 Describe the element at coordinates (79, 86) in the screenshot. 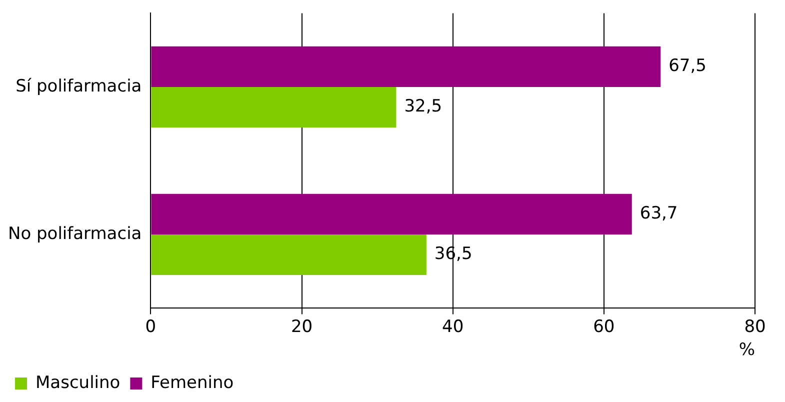

I see `y-tick-label: Sí polifarmacia` at that location.